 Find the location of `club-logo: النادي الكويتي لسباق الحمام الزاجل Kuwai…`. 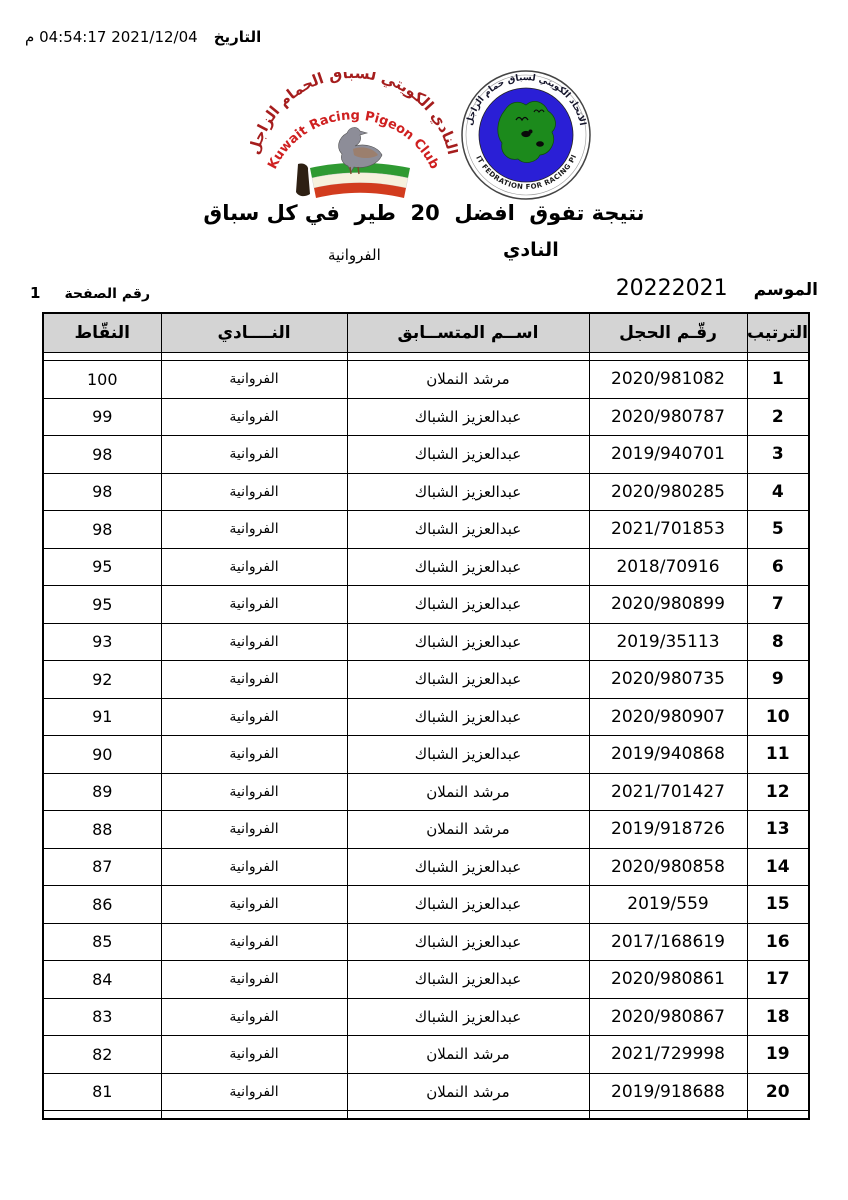

club-logo: النادي الكويتي لسباق الحمام الزاجل Kuwai… is located at coordinates (354, 135).